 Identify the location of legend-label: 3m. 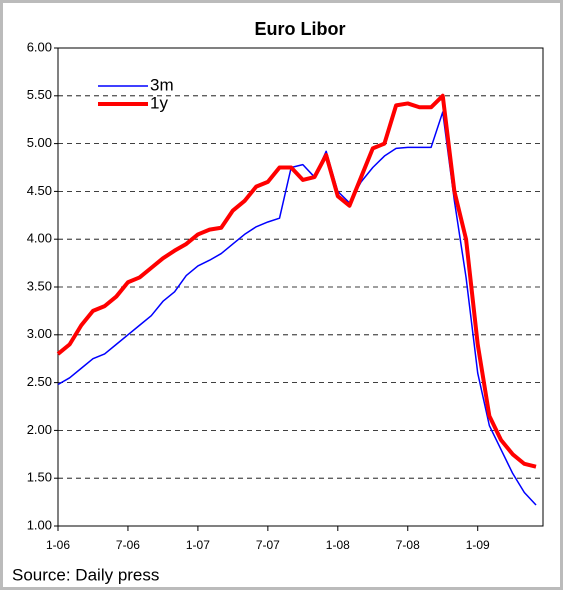
(162, 84).